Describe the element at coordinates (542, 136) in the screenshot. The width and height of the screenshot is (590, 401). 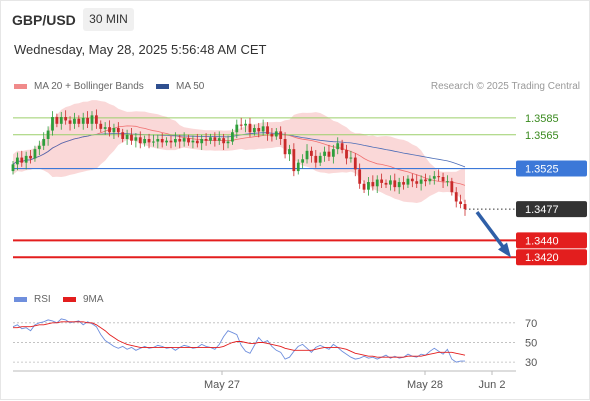
I see `level-label-resistance: 1.3565` at that location.